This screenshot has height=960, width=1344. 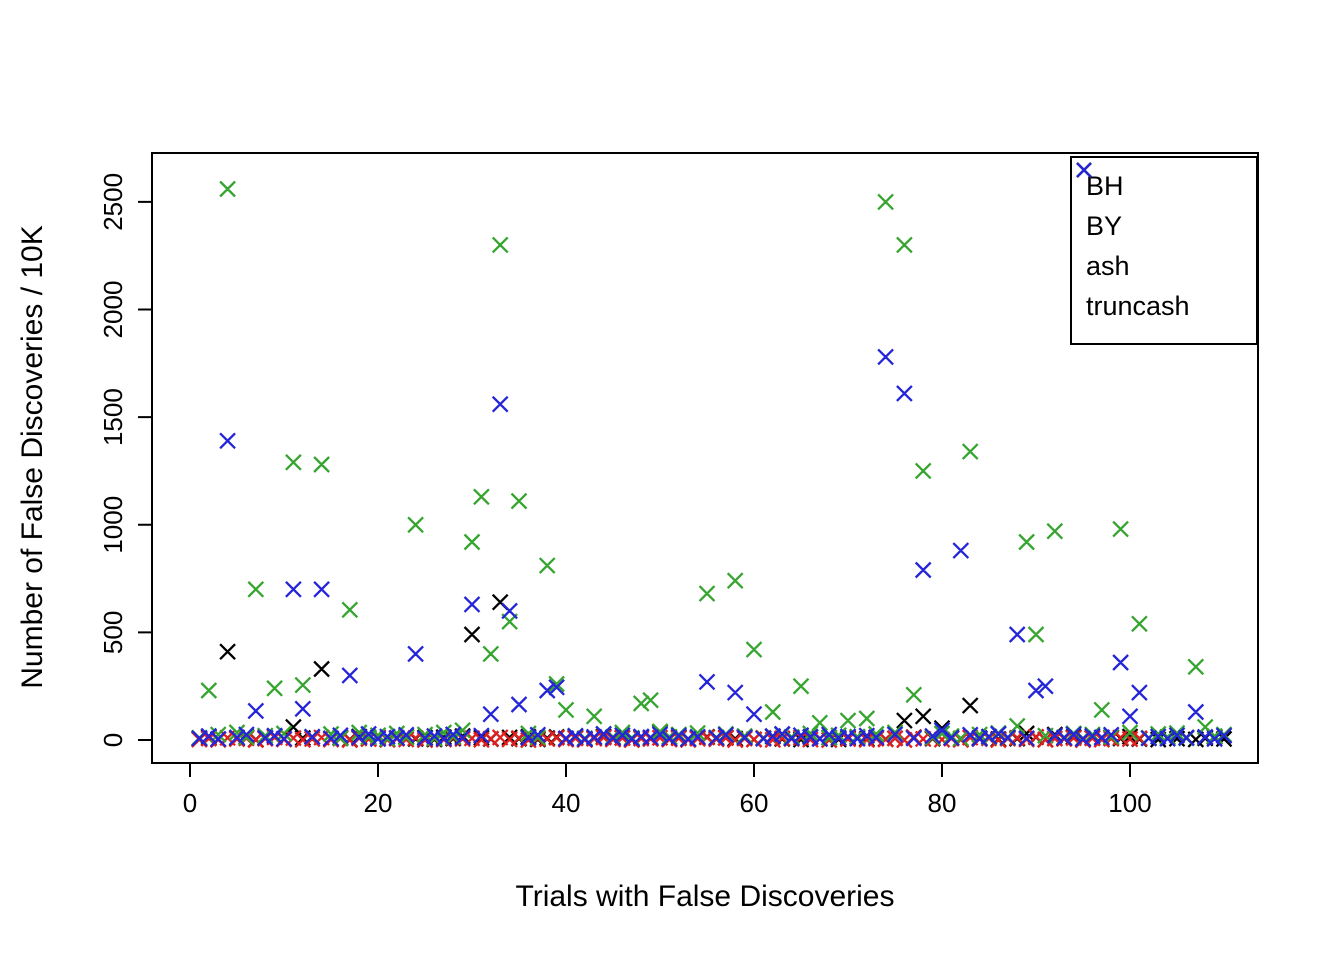 I want to click on x-axis-title: Trials with False Discoveries, so click(x=705, y=896).